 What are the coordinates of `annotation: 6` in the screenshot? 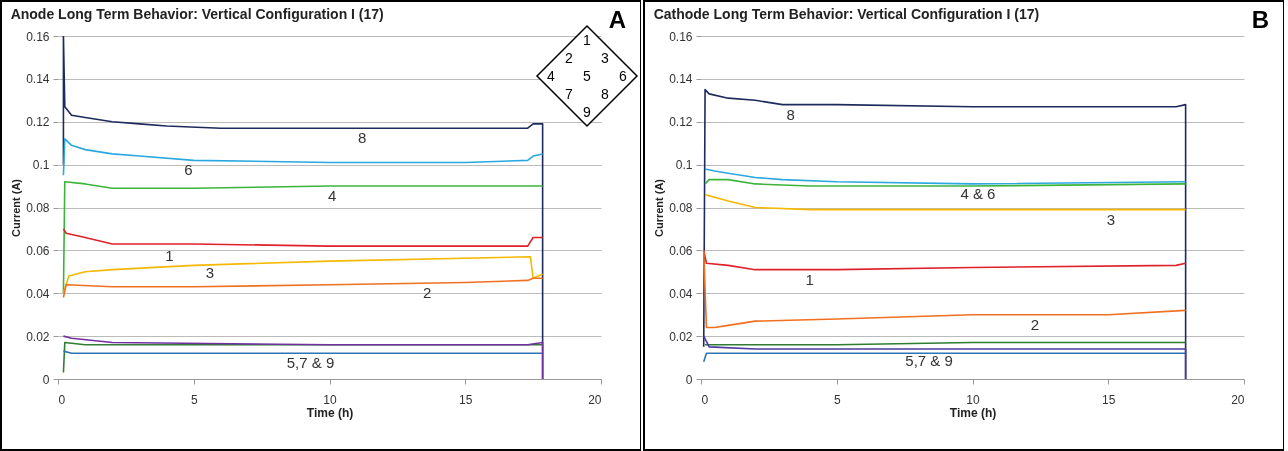 It's located at (188, 170).